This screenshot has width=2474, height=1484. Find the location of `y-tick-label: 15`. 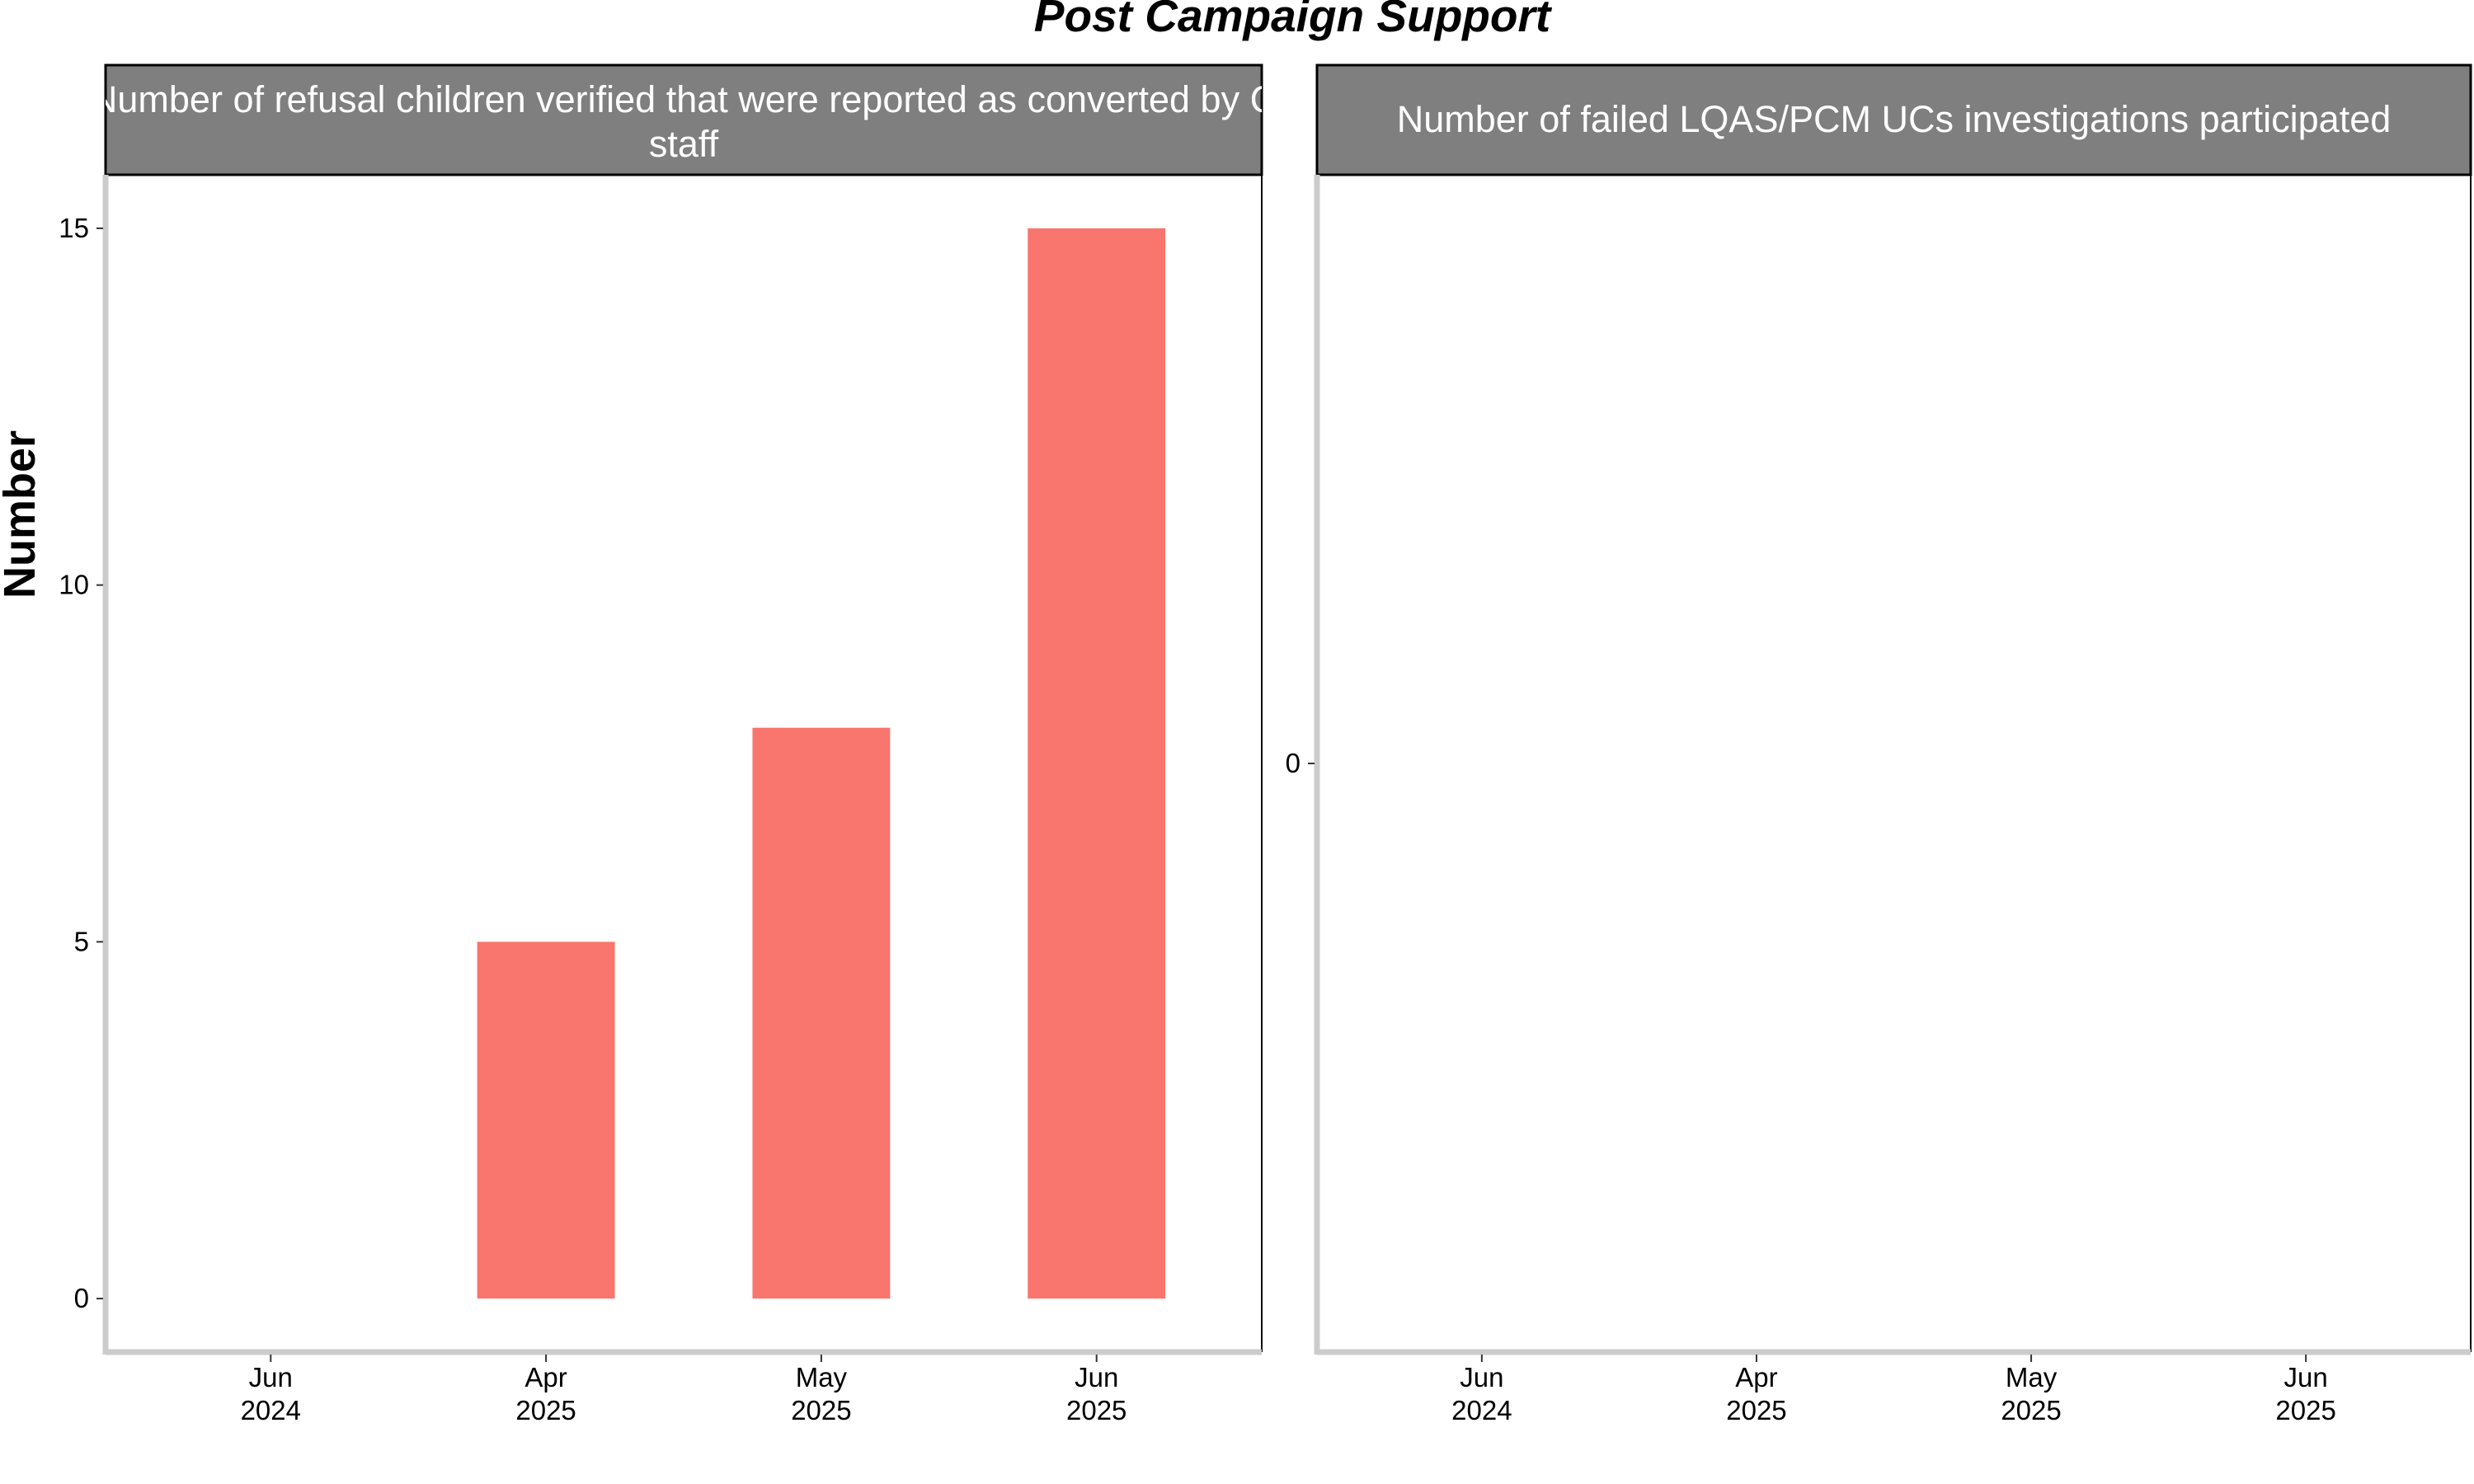

y-tick-label: 15 is located at coordinates (74, 228).